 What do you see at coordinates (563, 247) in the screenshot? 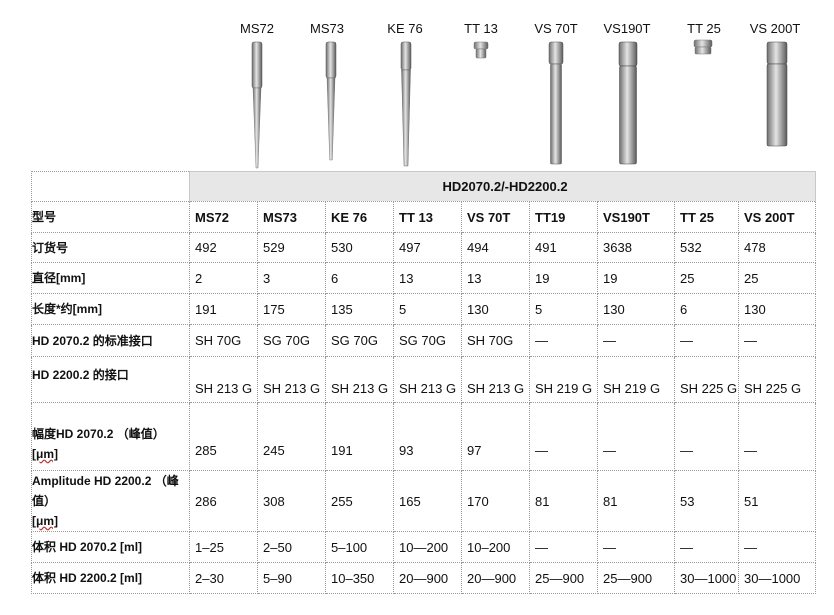
I see `table-cell: 491` at bounding box center [563, 247].